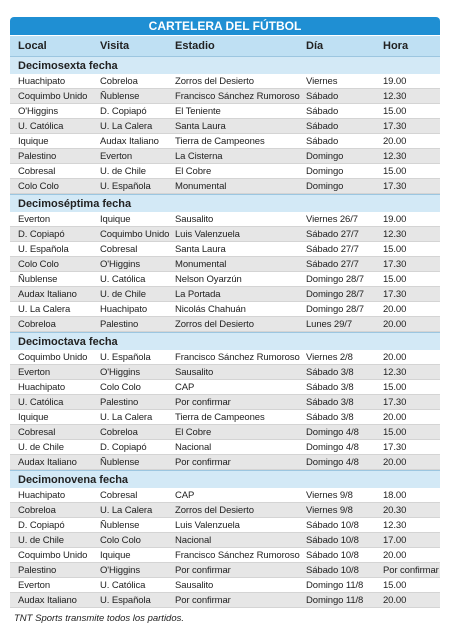 The image size is (450, 637). I want to click on match-row: Everton O'Higgins Sausalito Sábado 3/8 12.30, so click(225, 372).